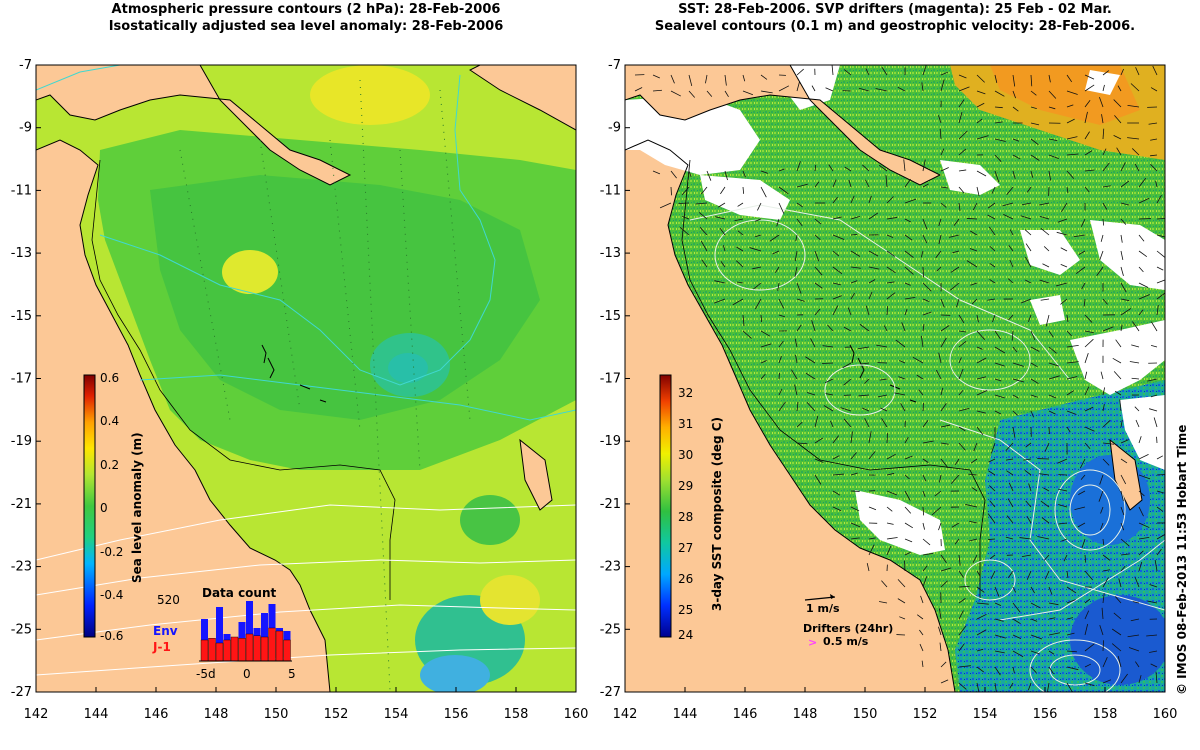 Image resolution: width=1200 pixels, height=750 pixels. I want to click on histogram-xtick-1: 0, so click(247, 674).